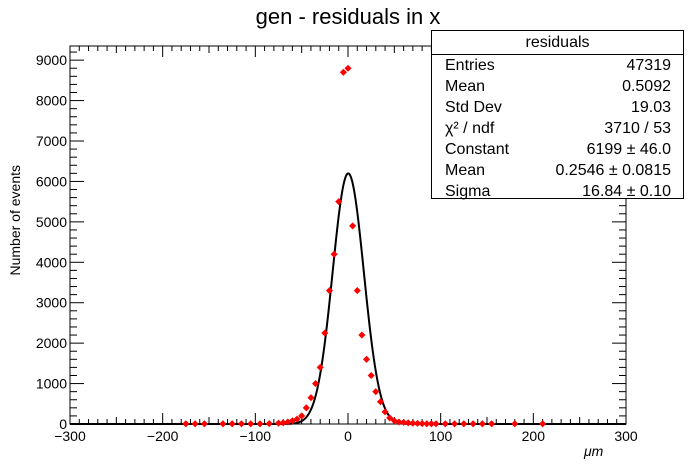  Describe the element at coordinates (163, 436) in the screenshot. I see `x-tick-label: −200` at that location.